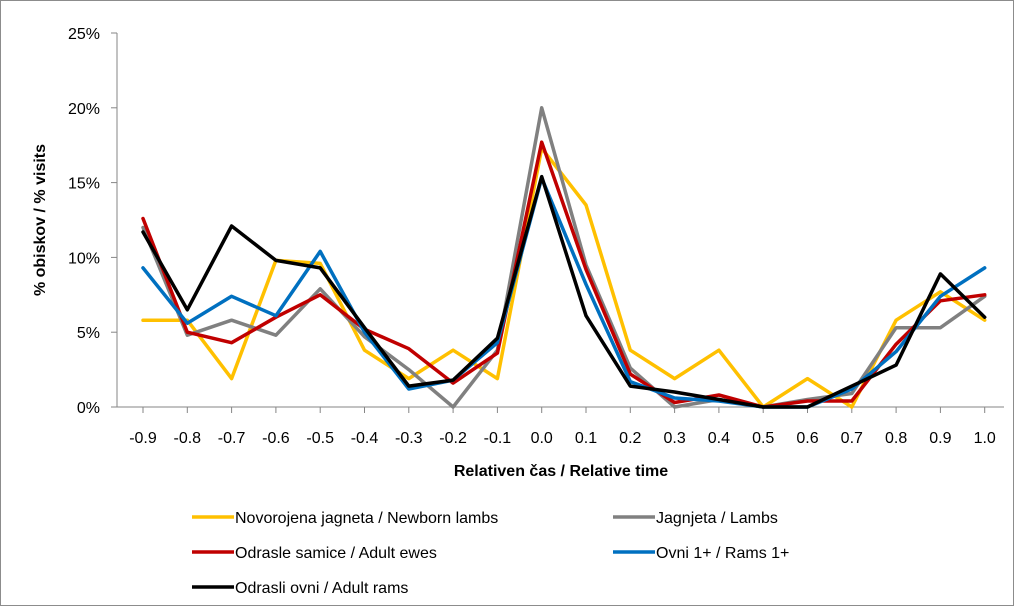  What do you see at coordinates (807, 438) in the screenshot?
I see `x-tick-label: 0.6` at bounding box center [807, 438].